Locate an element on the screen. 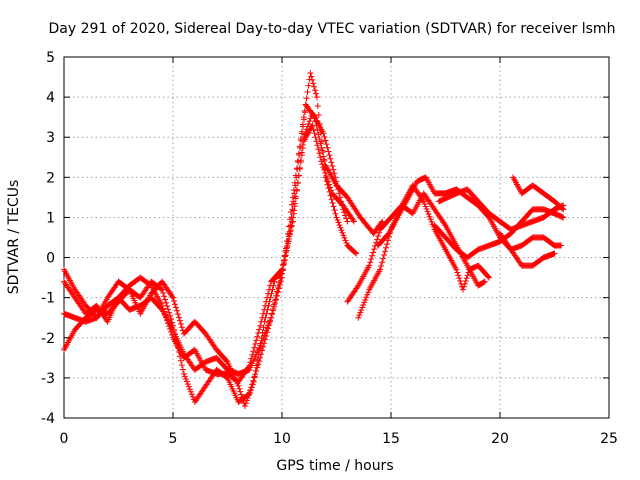 This screenshot has width=640, height=480. y-tick-label: 4 is located at coordinates (50, 98).